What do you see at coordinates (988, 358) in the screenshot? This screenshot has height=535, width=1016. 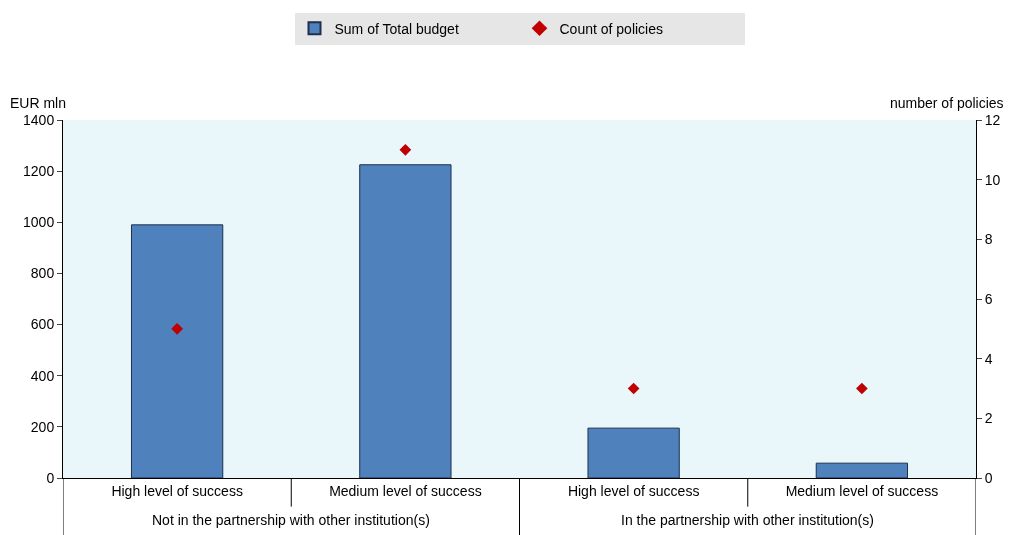 I see `y2-tick-label: 4` at bounding box center [988, 358].